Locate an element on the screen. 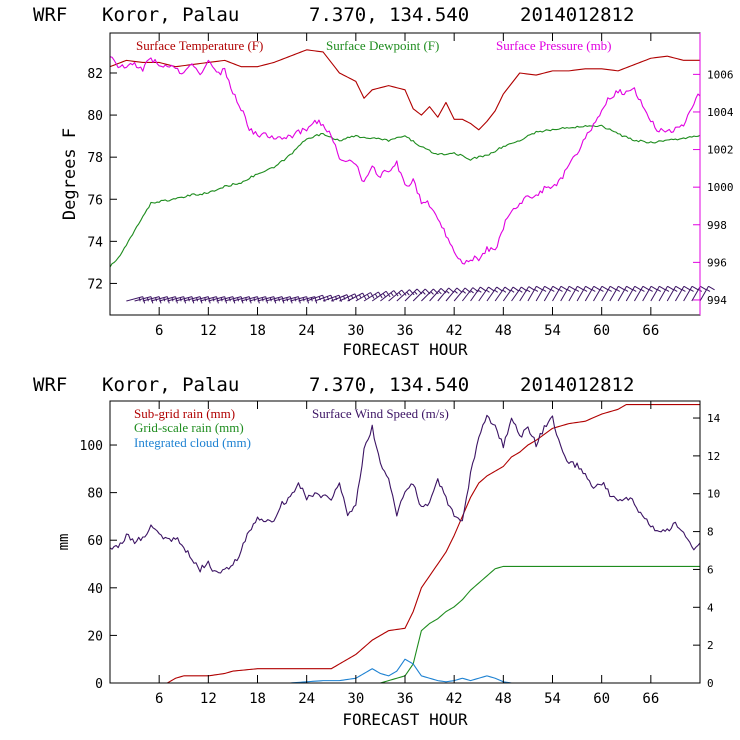 This screenshot has height=740, width=740. panel1-coords: 7.370, 134.540 is located at coordinates (389, 15).